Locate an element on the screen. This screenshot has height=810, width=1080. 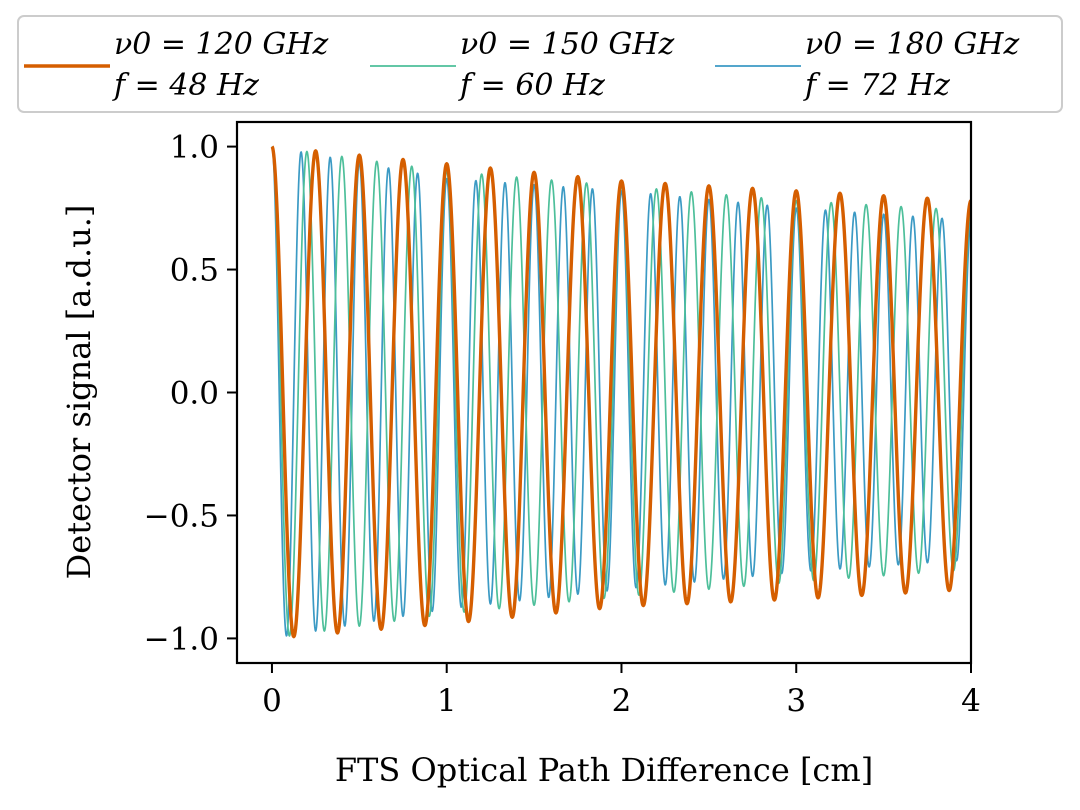
legend-entry: ν0 = 180 GHz f = 72 Hz is located at coordinates (867, 65).